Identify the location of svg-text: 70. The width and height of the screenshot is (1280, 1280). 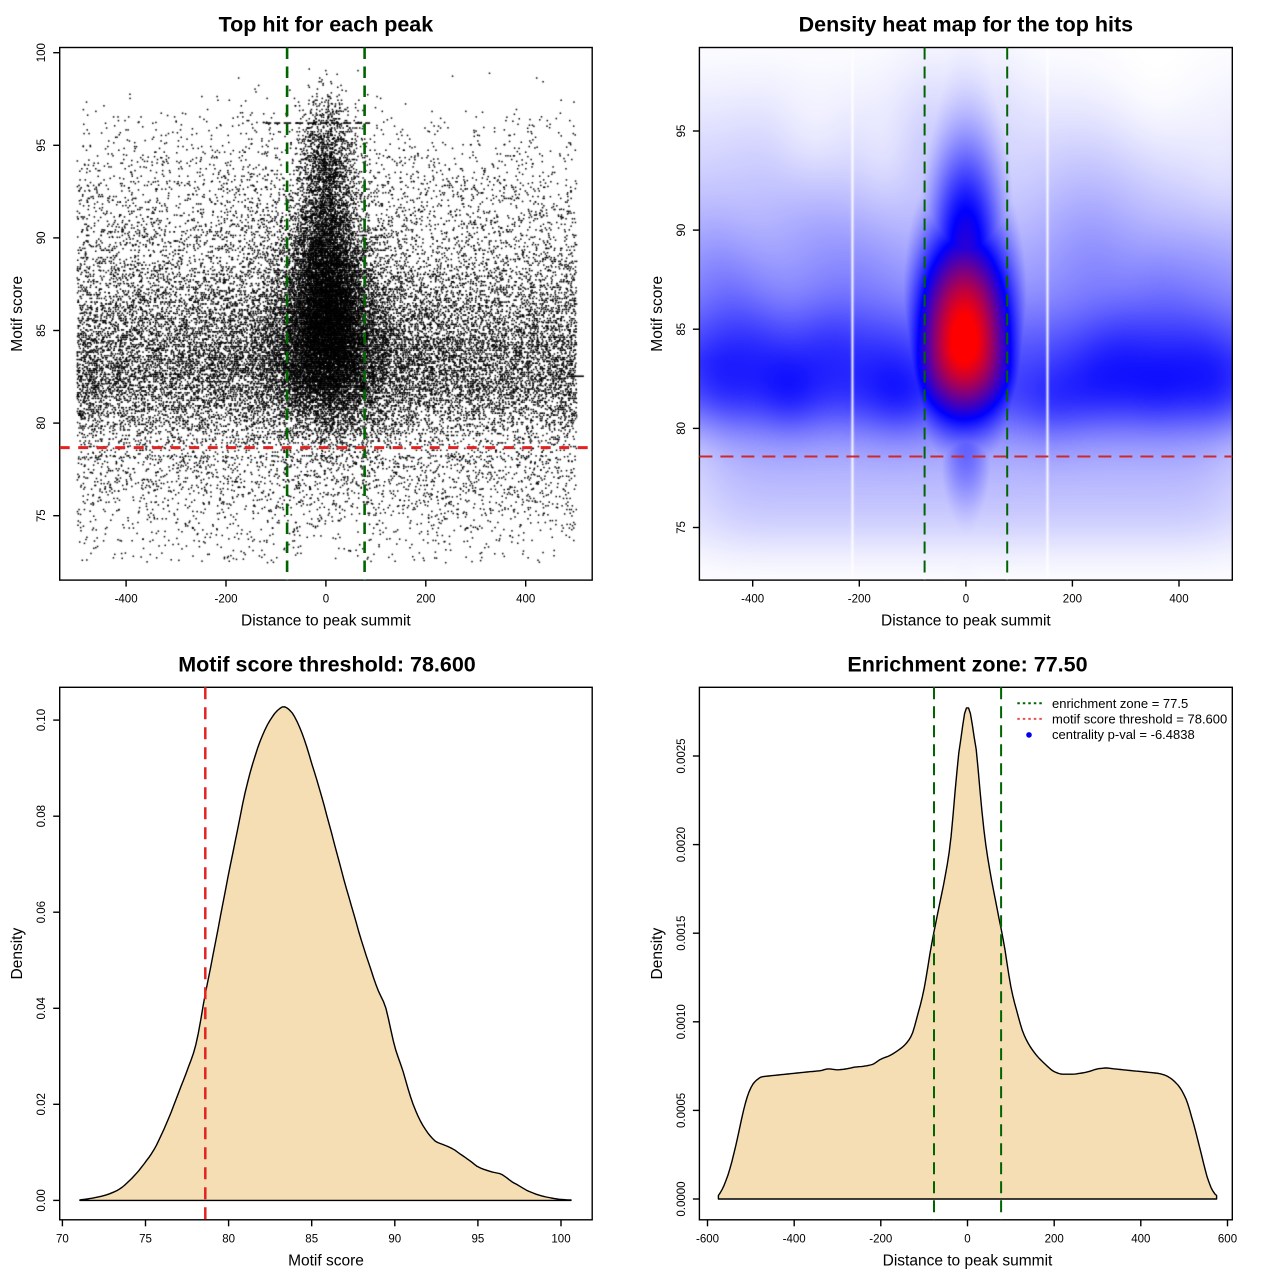
(62, 1240).